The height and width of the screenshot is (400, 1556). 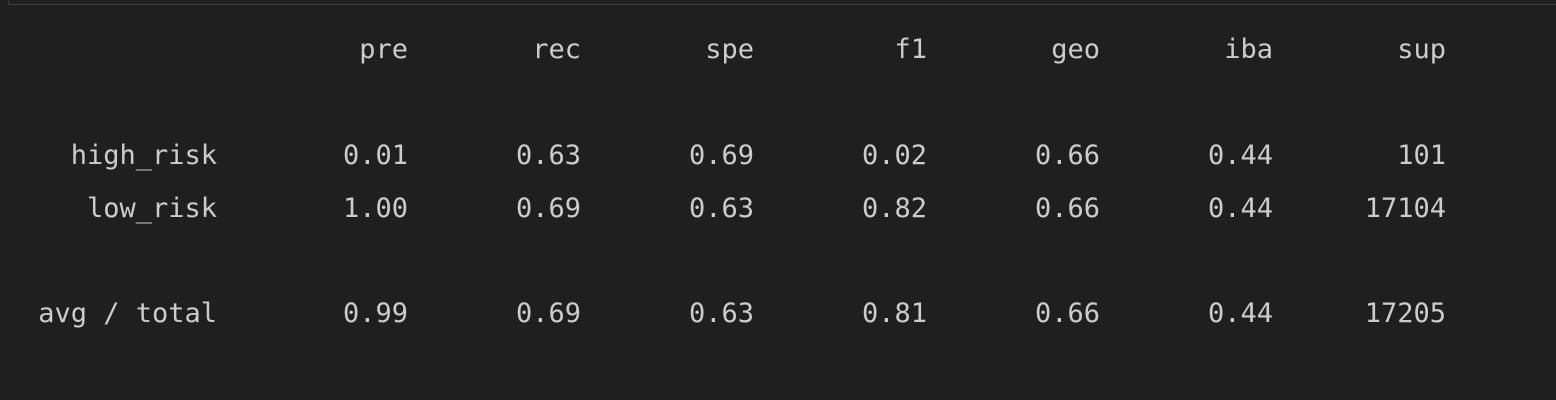 I want to click on row-label: avg / total, so click(x=127, y=313).